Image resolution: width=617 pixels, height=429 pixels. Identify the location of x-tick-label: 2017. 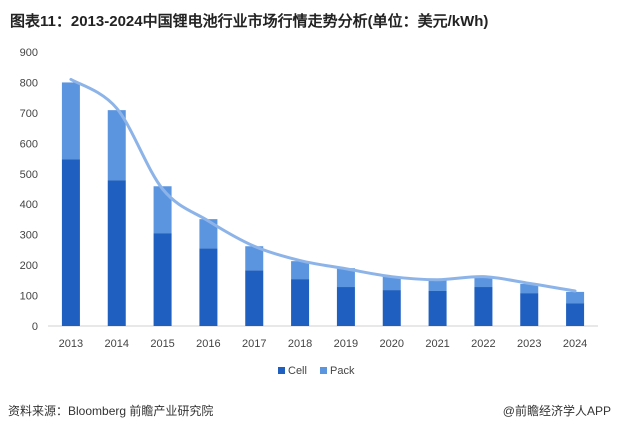
(254, 344).